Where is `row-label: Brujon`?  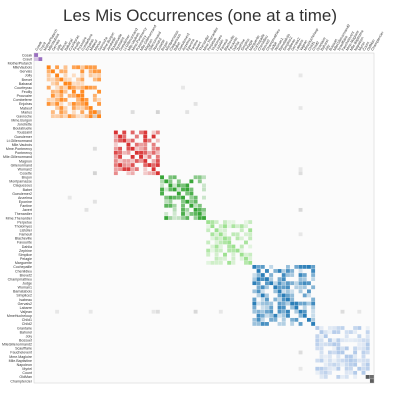 row-label: Brujon is located at coordinates (27, 178).